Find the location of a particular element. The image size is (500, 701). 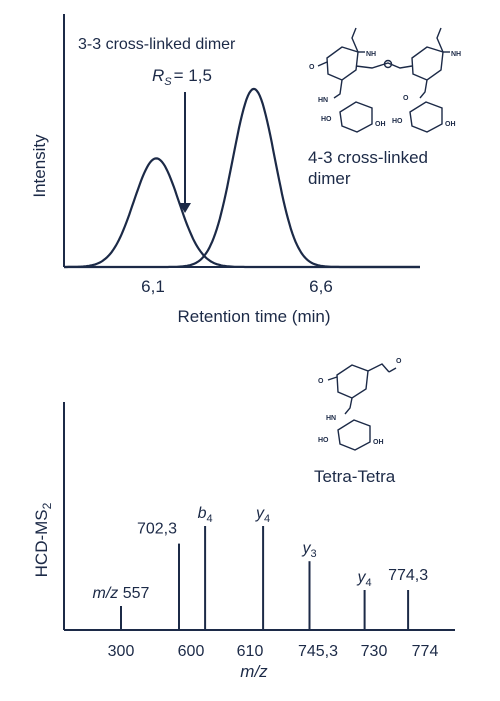

resolution-value: = 1,5 is located at coordinates (193, 75).